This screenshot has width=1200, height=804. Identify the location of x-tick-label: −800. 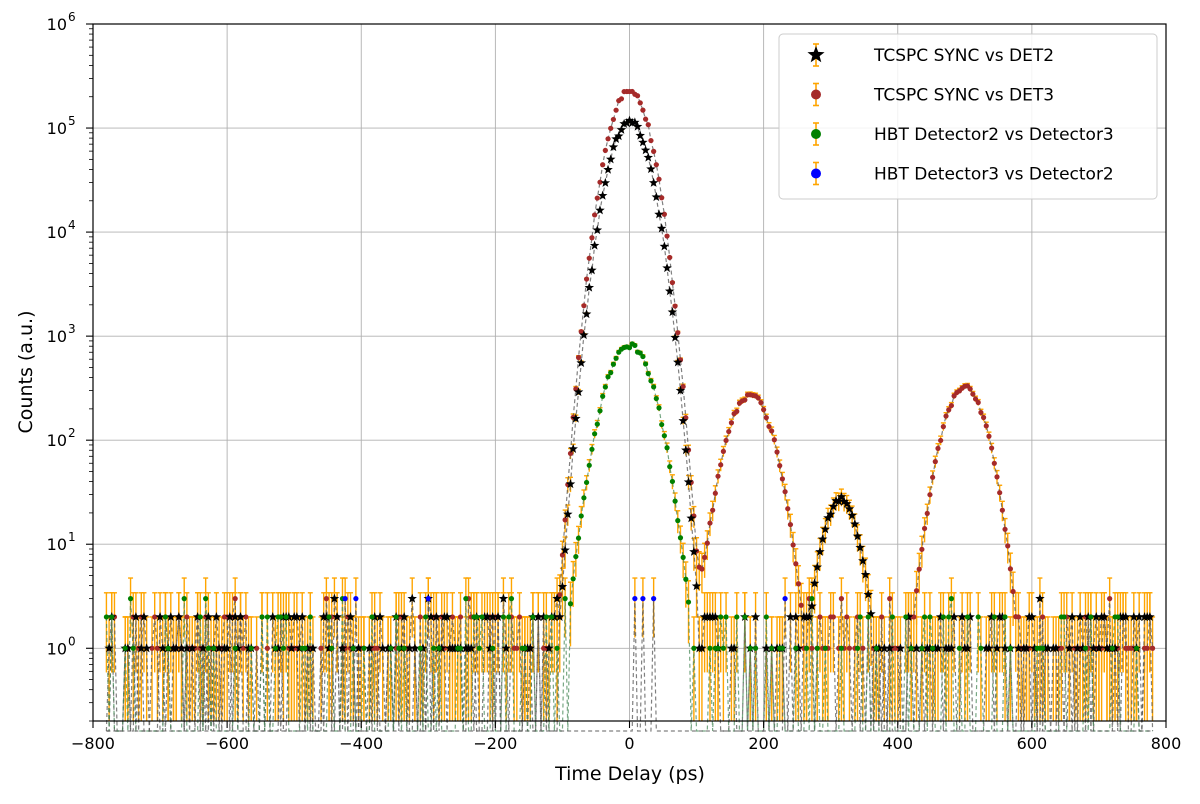
(93, 743).